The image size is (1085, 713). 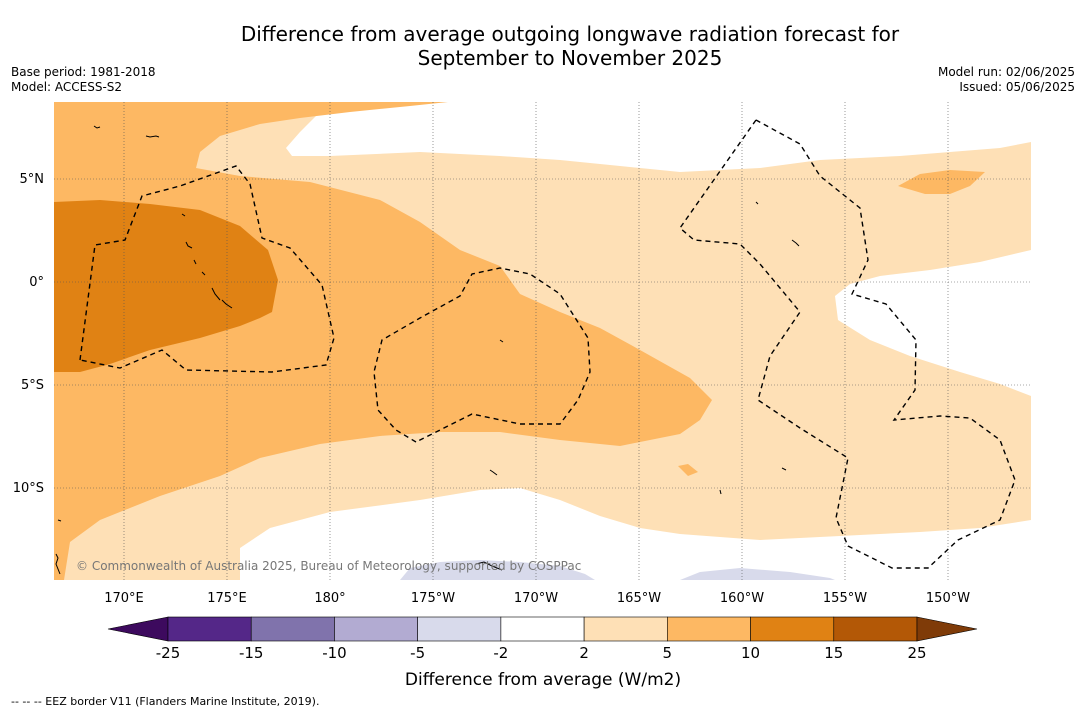 What do you see at coordinates (941, 182) in the screenshot?
I see `anomaly-patch-5-10-east` at bounding box center [941, 182].